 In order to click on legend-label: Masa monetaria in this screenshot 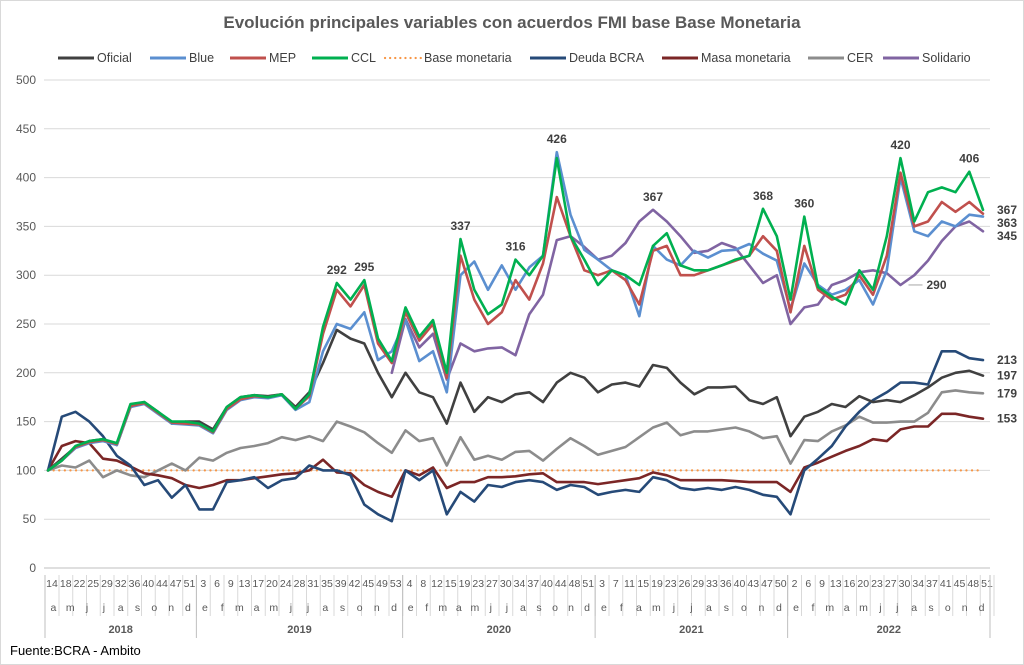, I will do `click(746, 58)`.